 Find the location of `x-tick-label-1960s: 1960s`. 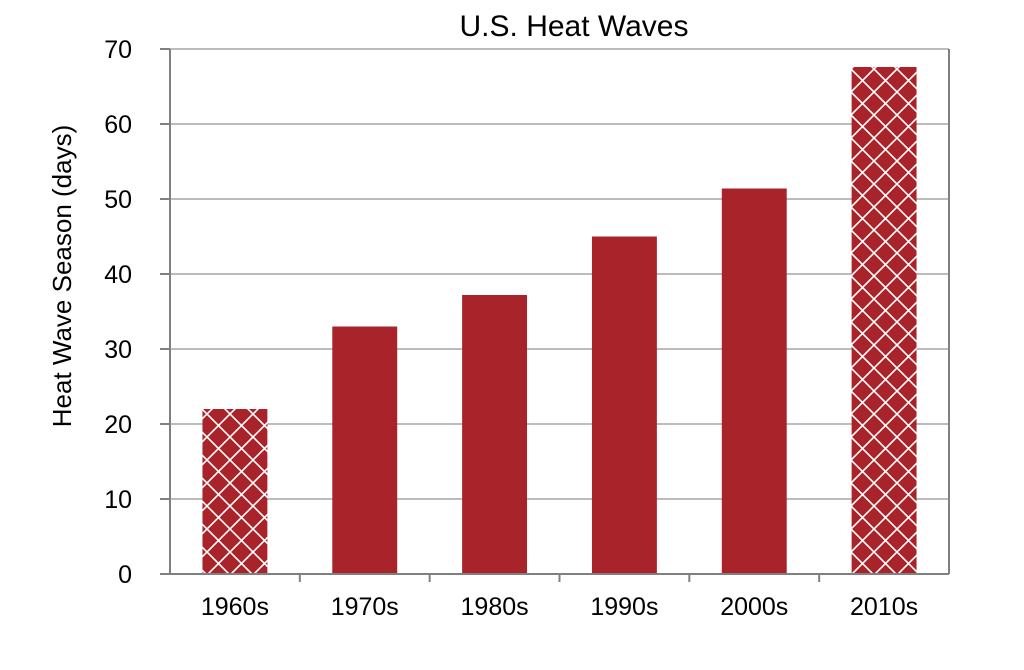

x-tick-label-1960s: 1960s is located at coordinates (235, 607).